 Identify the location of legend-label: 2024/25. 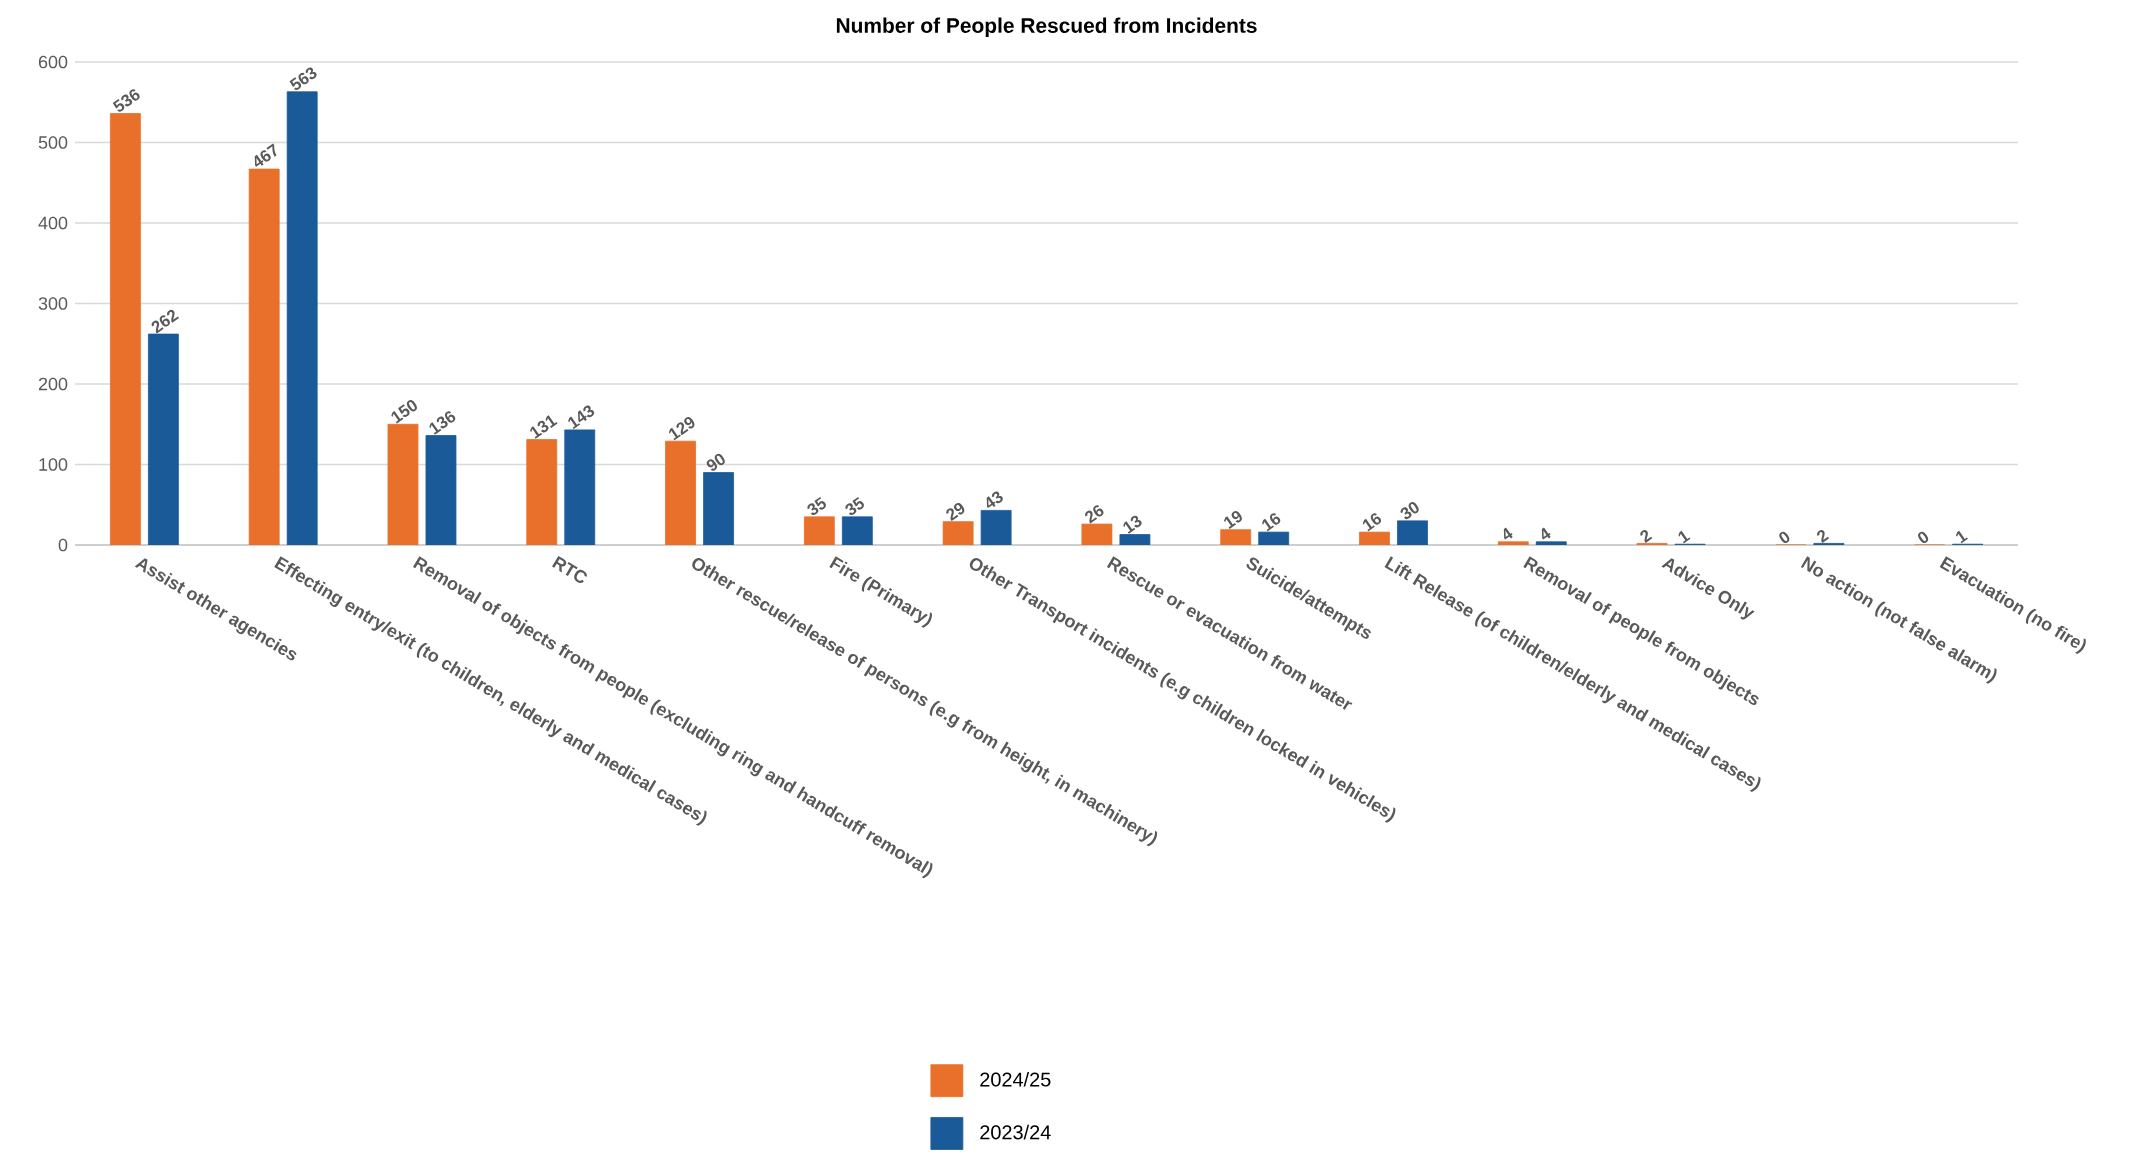
(1015, 1079).